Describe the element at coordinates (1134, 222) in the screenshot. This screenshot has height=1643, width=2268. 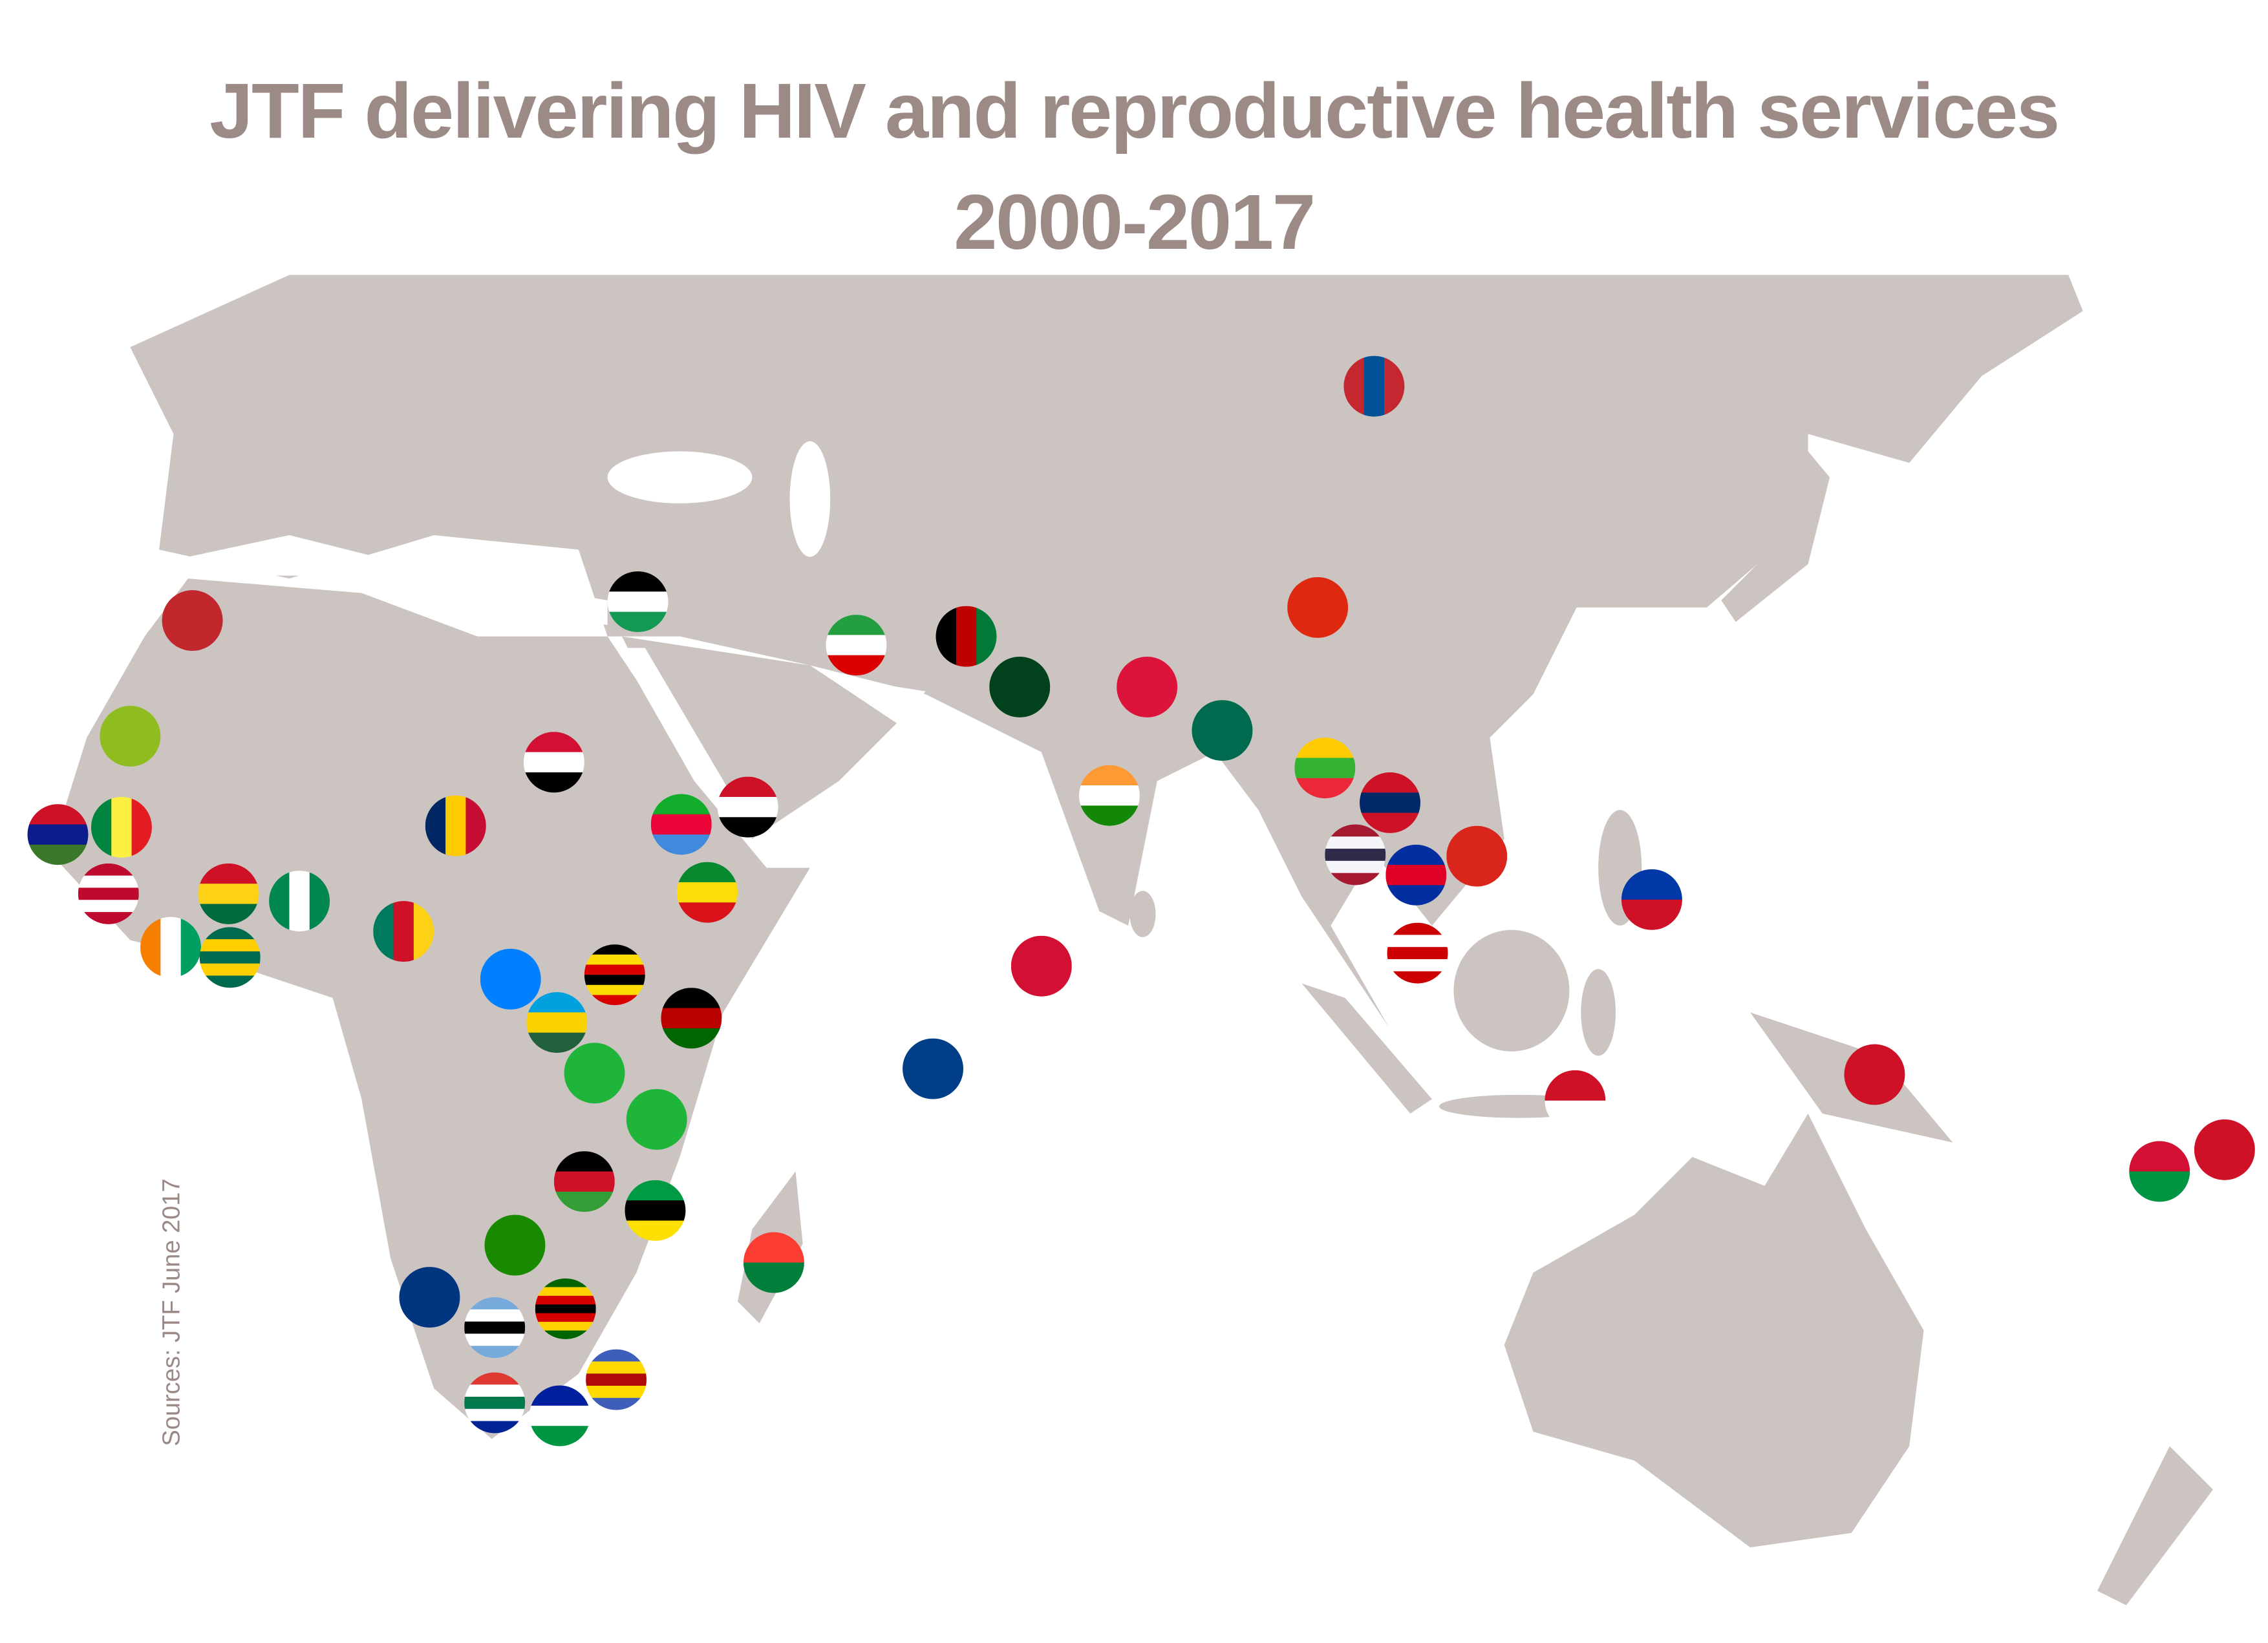
I see `title-line: 2000-2017` at that location.